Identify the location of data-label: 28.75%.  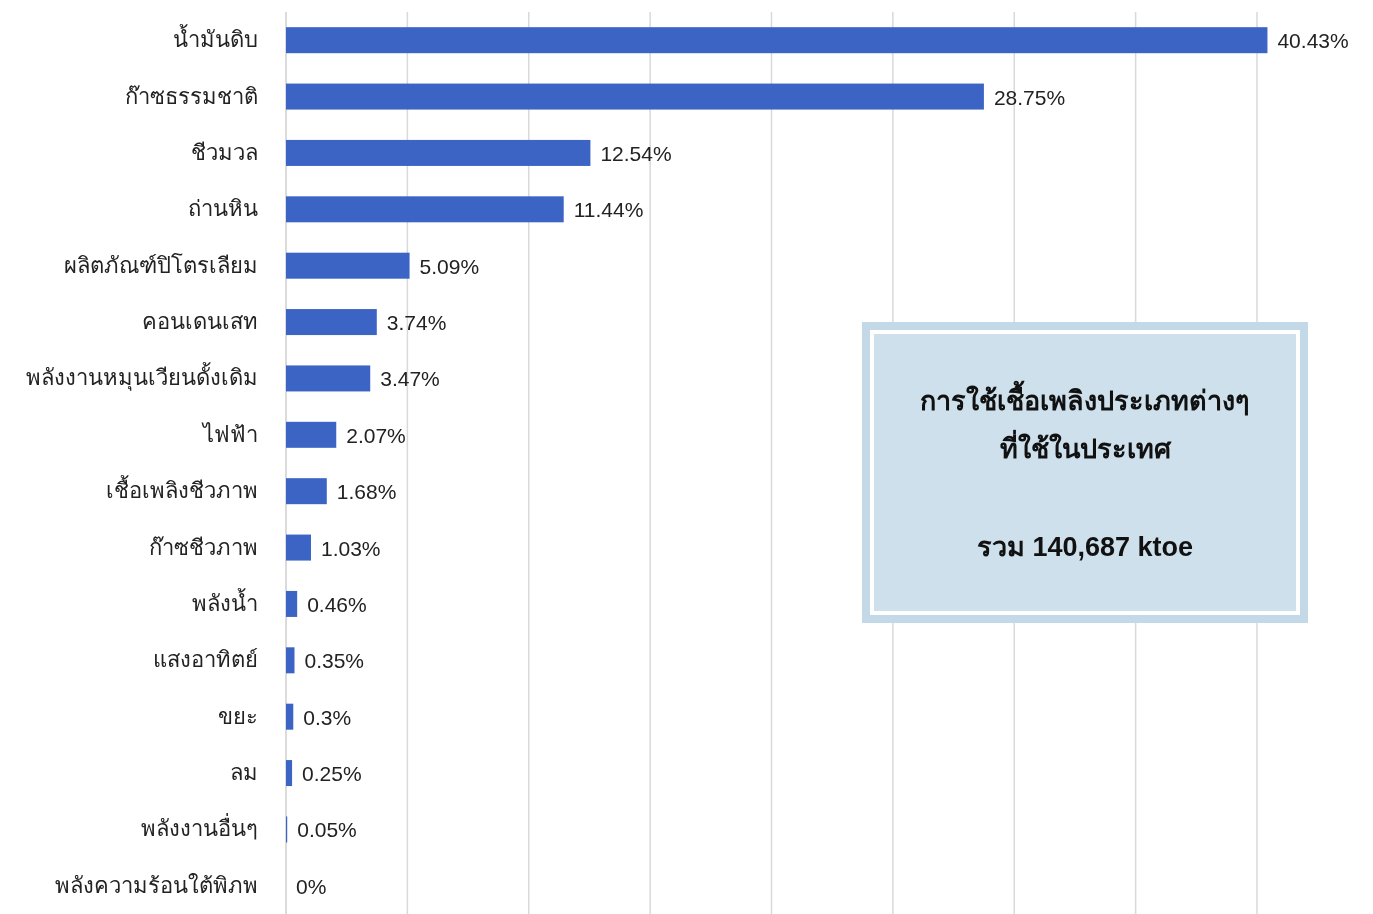
(1029, 97).